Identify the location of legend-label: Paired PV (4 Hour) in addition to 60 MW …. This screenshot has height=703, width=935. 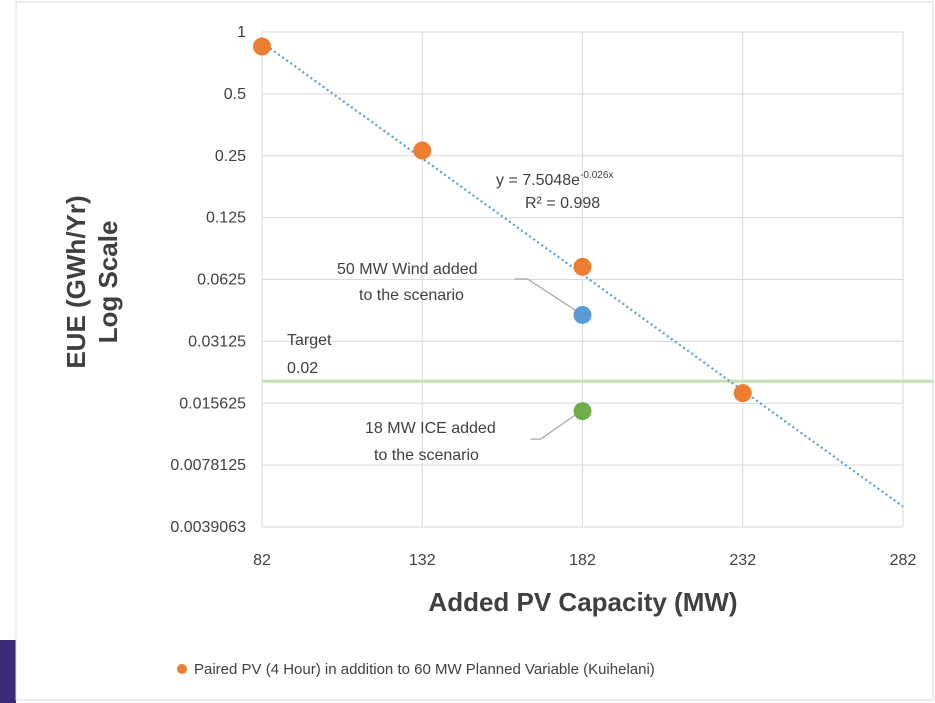
(424, 669).